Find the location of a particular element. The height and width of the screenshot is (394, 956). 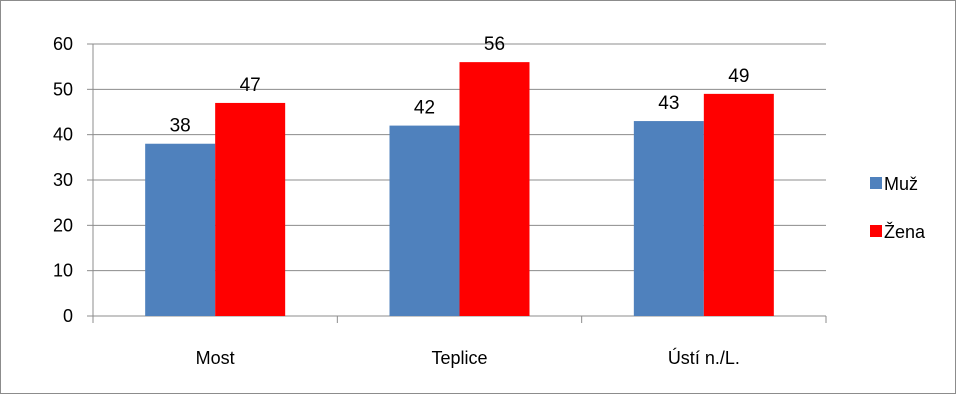

data-label: 49 is located at coordinates (738, 76).